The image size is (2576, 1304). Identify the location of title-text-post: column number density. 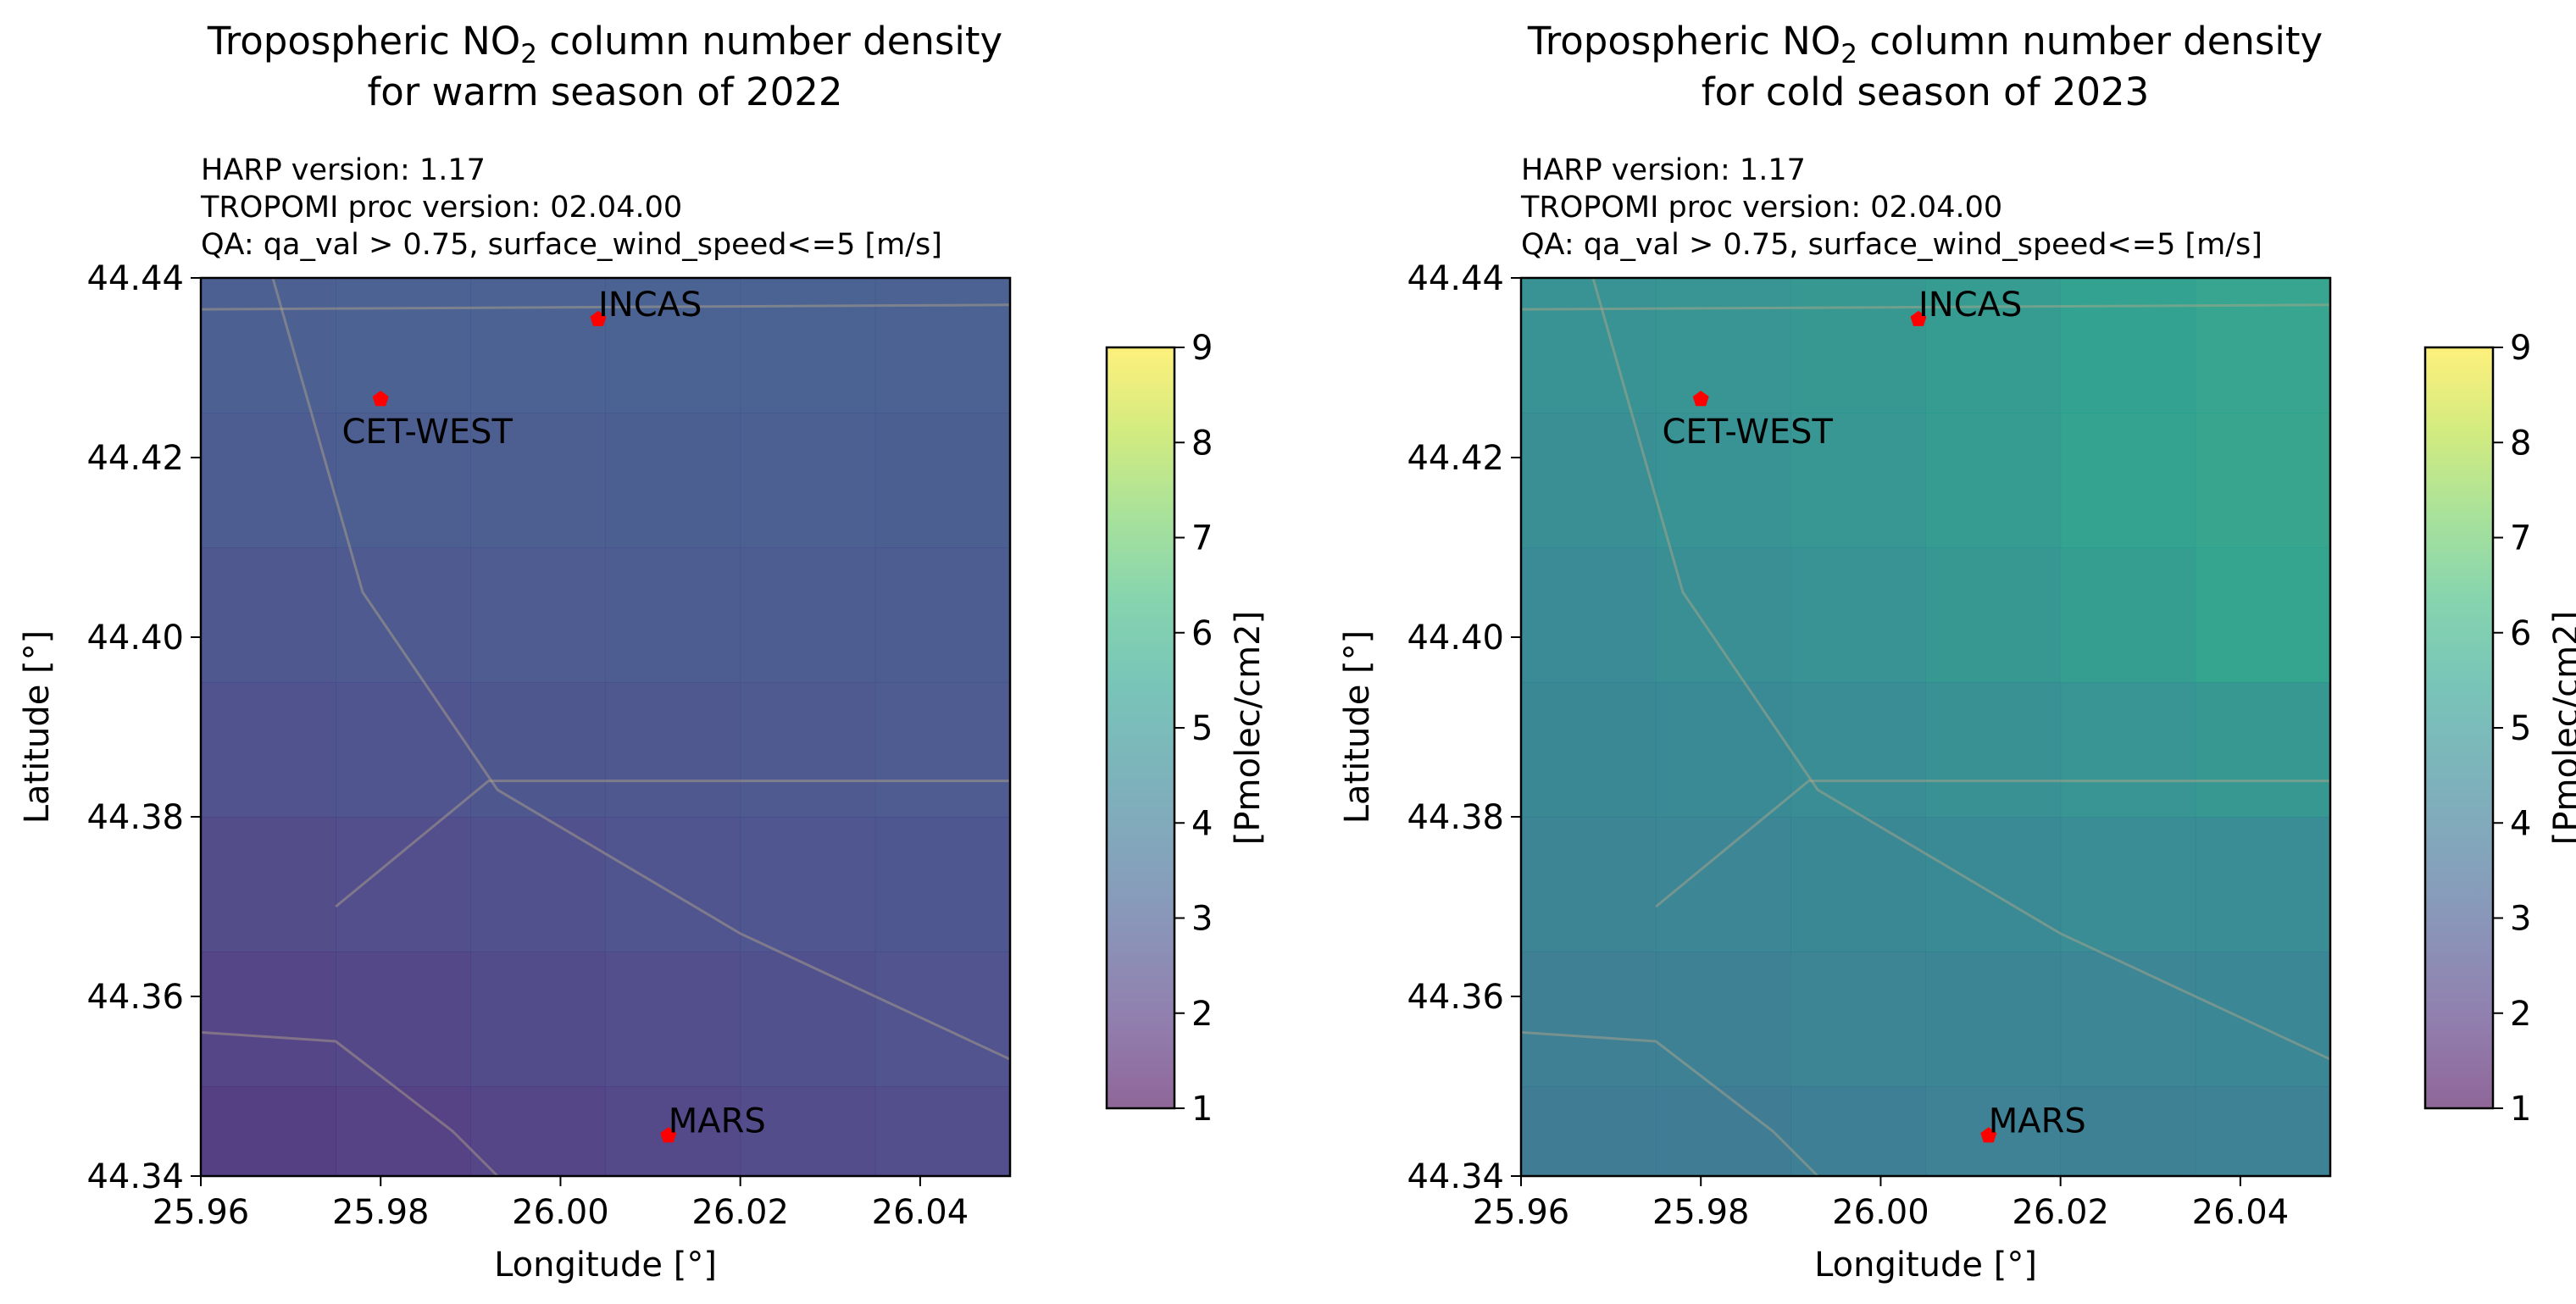
(769, 41).